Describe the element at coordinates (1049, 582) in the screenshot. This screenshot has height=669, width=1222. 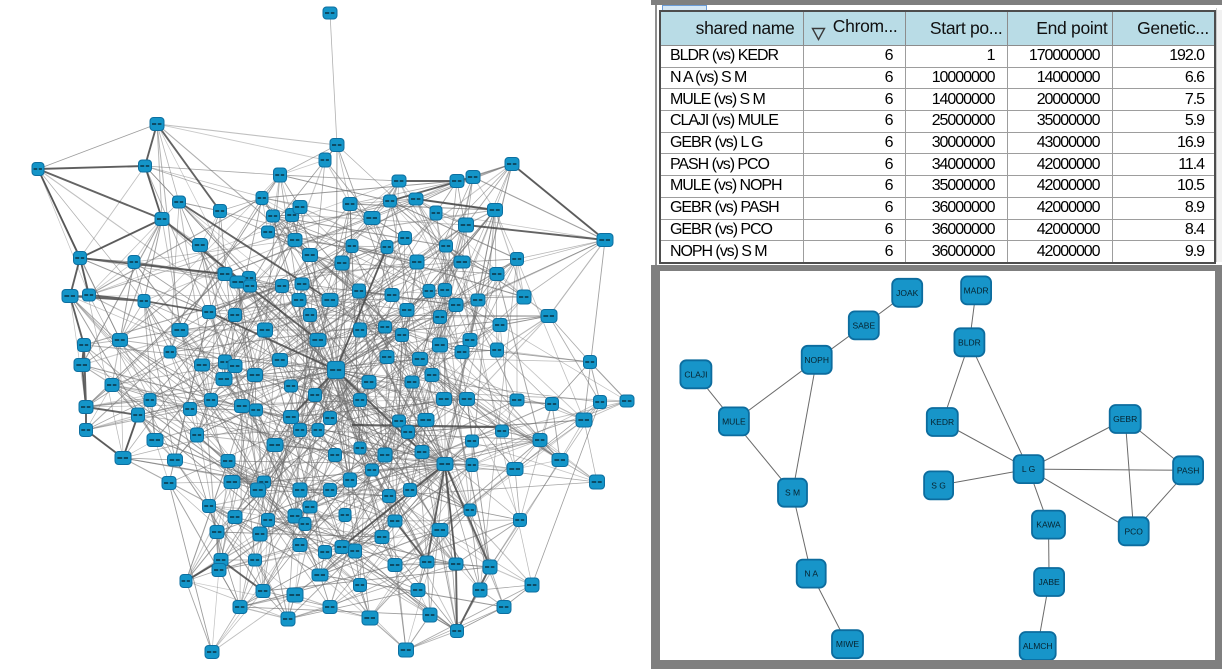
I see `svg-text: JABE` at that location.